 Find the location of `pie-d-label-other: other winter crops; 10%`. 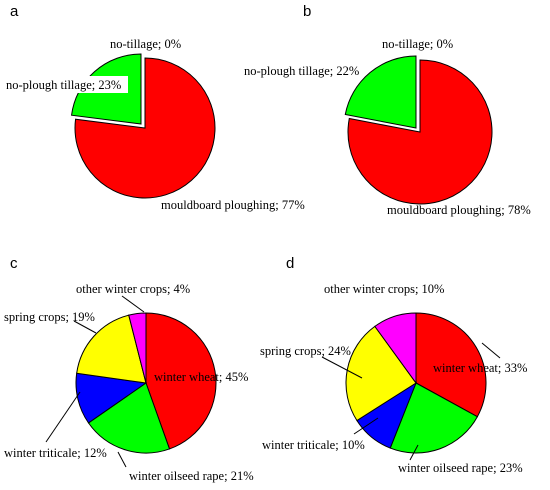

pie-d-label-other: other winter crops; 10% is located at coordinates (384, 289).